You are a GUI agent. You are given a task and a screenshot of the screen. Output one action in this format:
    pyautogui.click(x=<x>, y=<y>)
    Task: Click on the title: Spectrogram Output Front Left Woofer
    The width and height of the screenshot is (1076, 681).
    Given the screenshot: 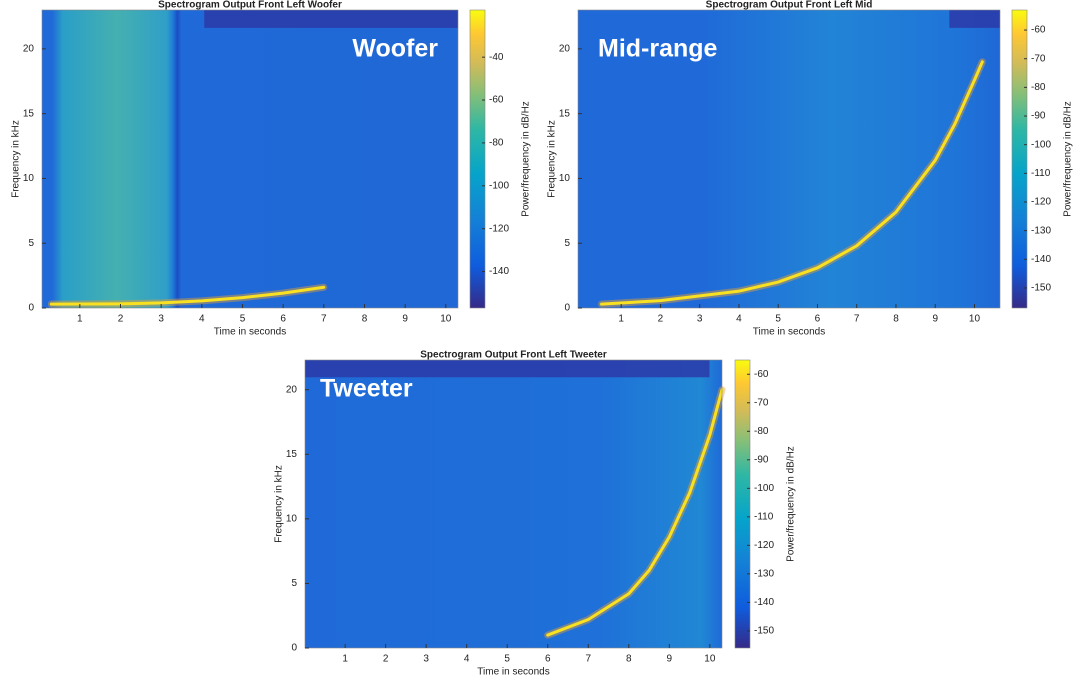 What is the action you would take?
    pyautogui.click(x=250, y=5)
    